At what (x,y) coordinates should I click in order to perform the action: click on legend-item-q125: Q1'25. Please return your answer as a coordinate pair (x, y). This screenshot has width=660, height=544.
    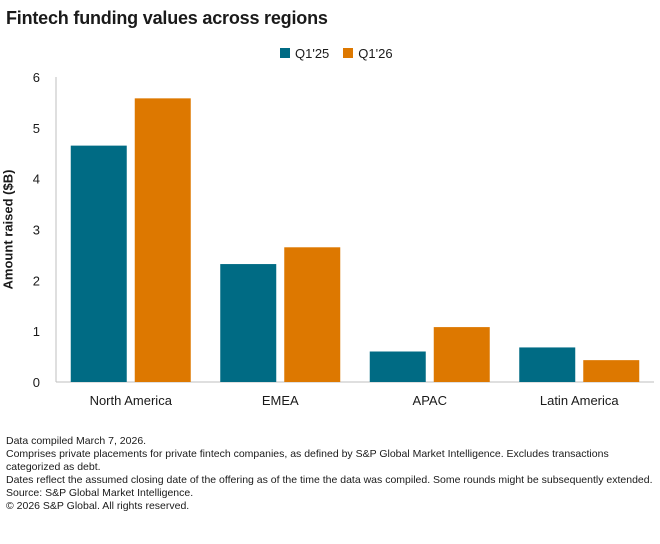
    Looking at the image, I should click on (304, 53).